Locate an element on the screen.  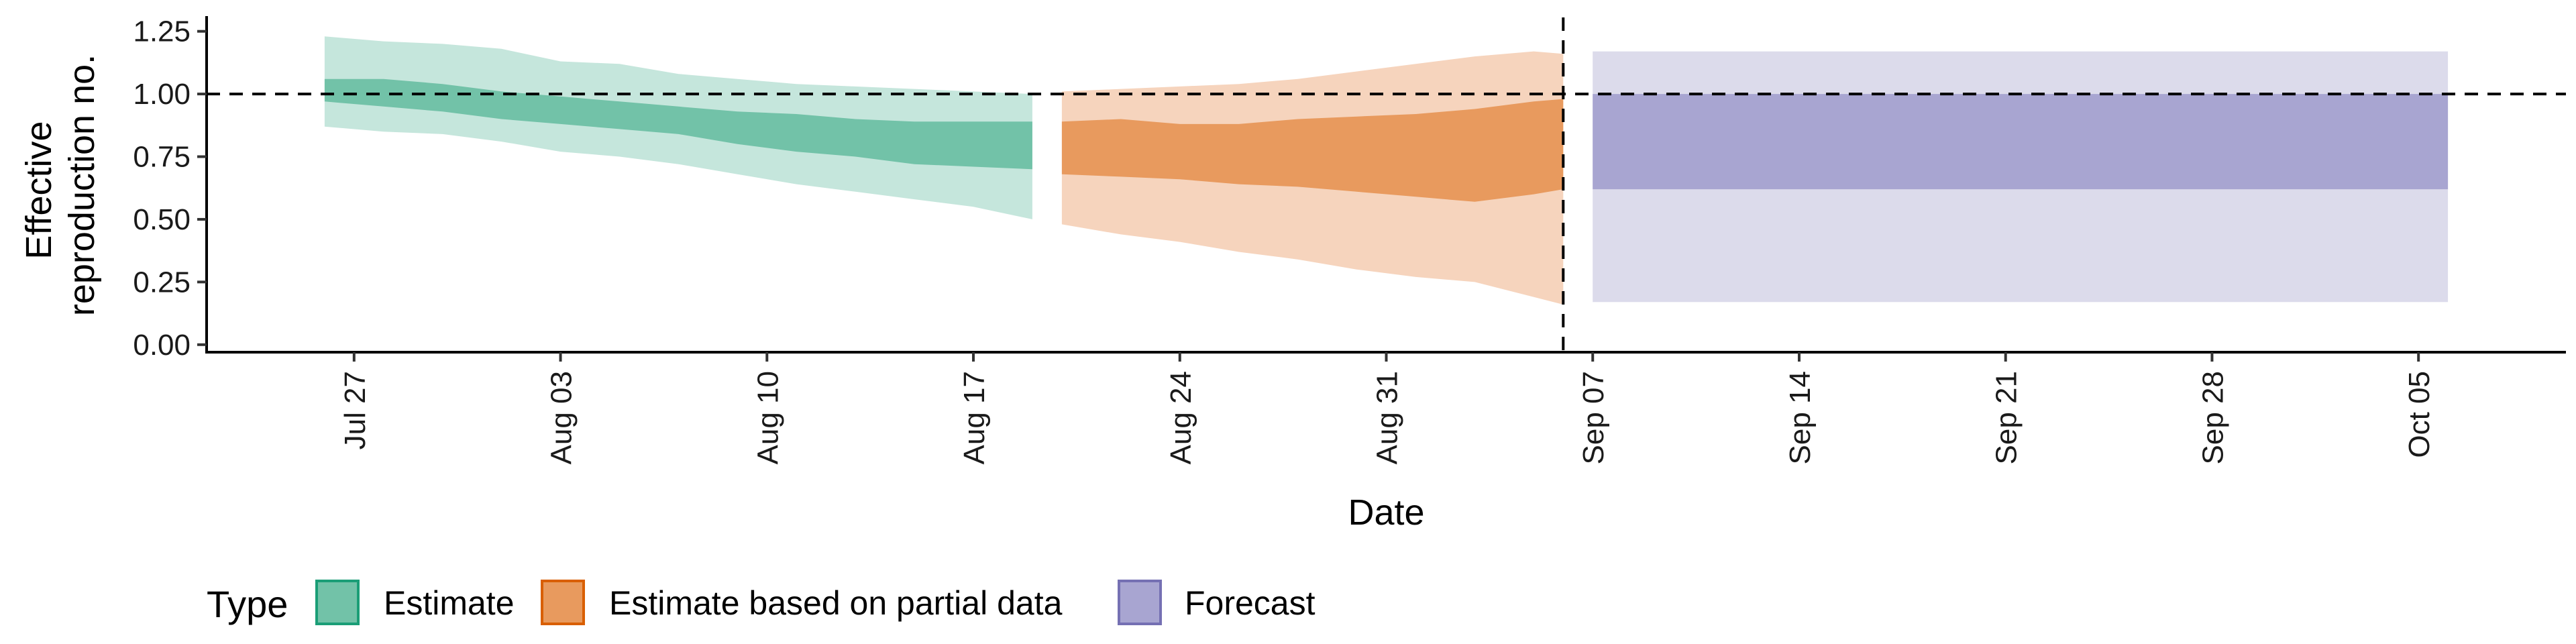
legend-label-2: Estimate based on partial data is located at coordinates (836, 603).